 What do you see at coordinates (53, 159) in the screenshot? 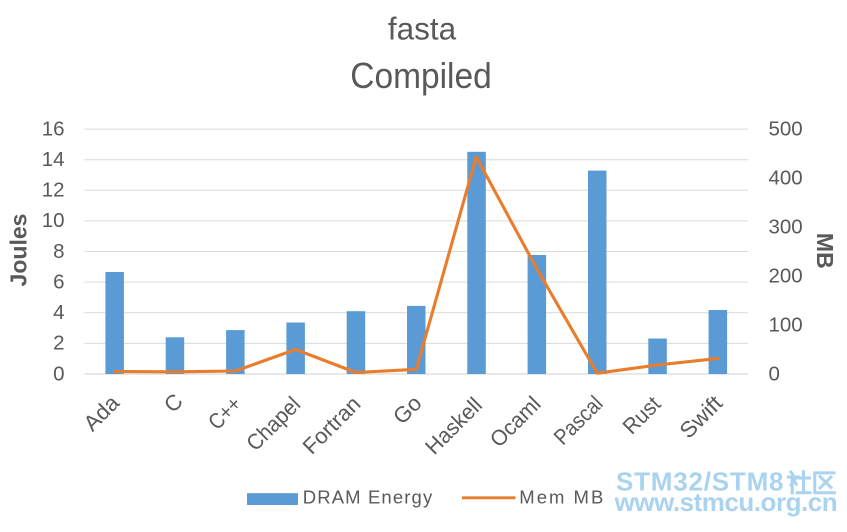
I see `svg-text: 14` at bounding box center [53, 159].